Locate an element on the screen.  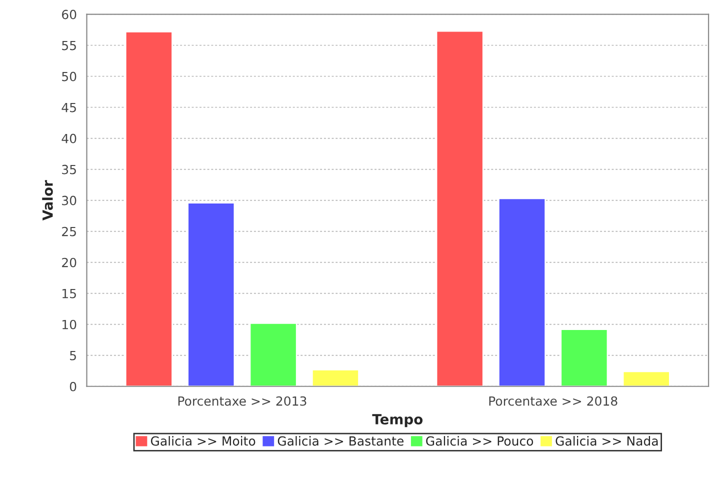
y-tick-label: 30 is located at coordinates (69, 201).